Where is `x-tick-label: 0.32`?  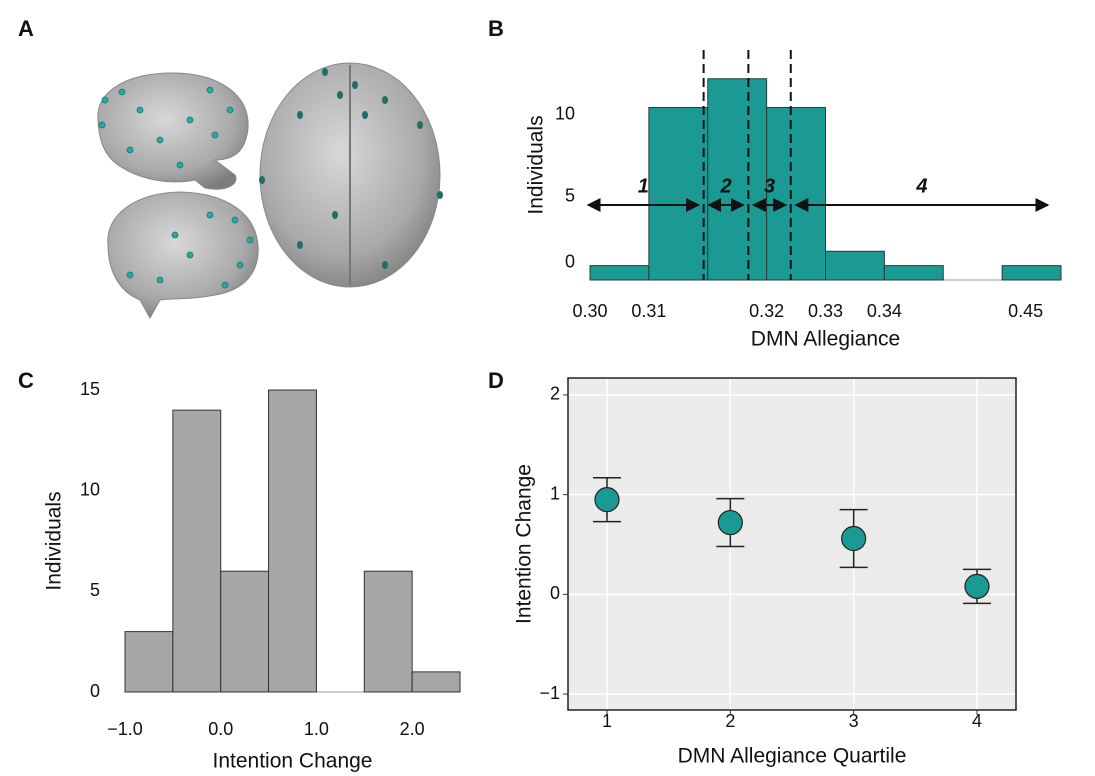
x-tick-label: 0.32 is located at coordinates (766, 311).